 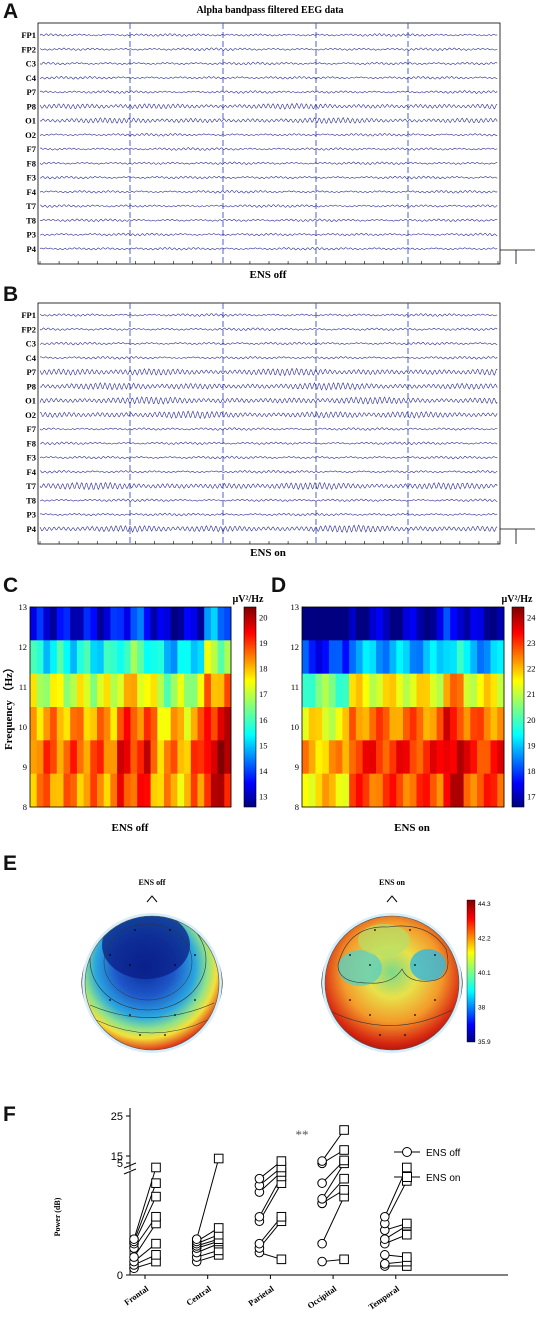 I want to click on eeg-trace-t7, so click(x=268, y=486).